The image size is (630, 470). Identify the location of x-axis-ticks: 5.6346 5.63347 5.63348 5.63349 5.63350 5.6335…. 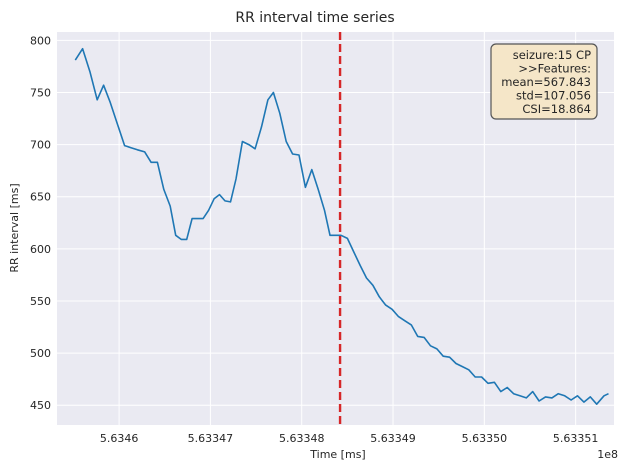
(349, 438).